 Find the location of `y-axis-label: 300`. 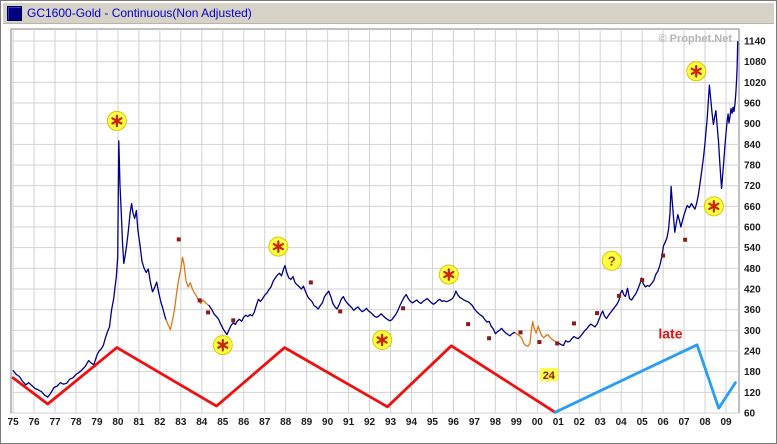

y-axis-label: 300 is located at coordinates (752, 331).